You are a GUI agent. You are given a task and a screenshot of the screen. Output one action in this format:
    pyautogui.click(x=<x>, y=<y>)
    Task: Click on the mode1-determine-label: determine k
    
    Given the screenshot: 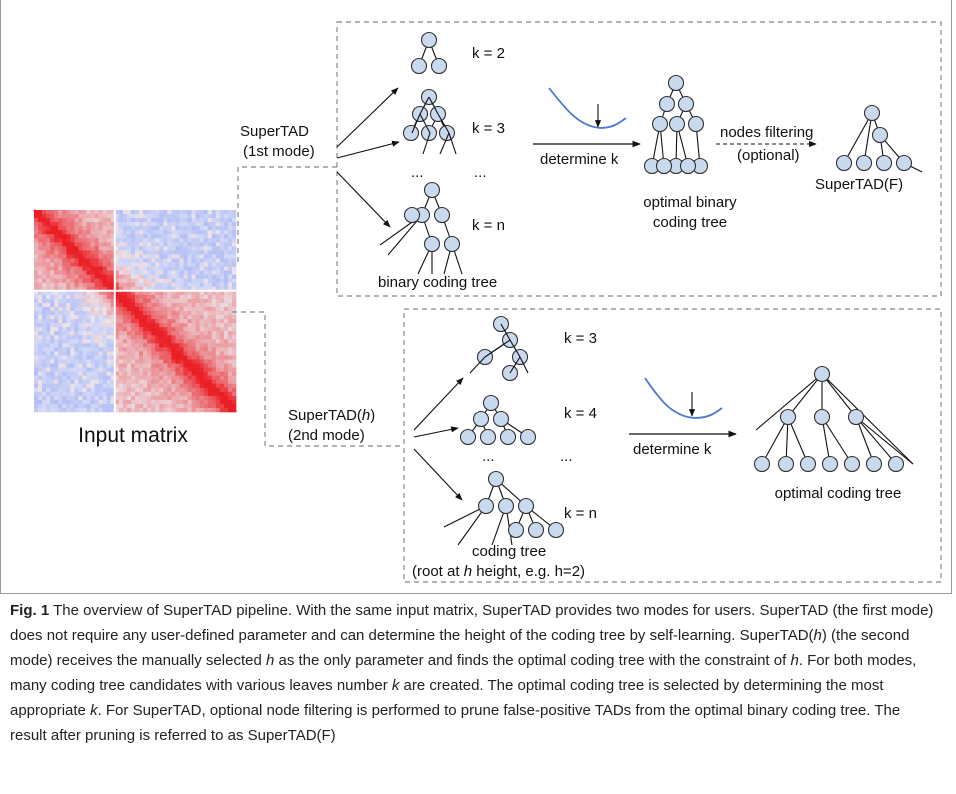 What is the action you would take?
    pyautogui.click(x=579, y=159)
    